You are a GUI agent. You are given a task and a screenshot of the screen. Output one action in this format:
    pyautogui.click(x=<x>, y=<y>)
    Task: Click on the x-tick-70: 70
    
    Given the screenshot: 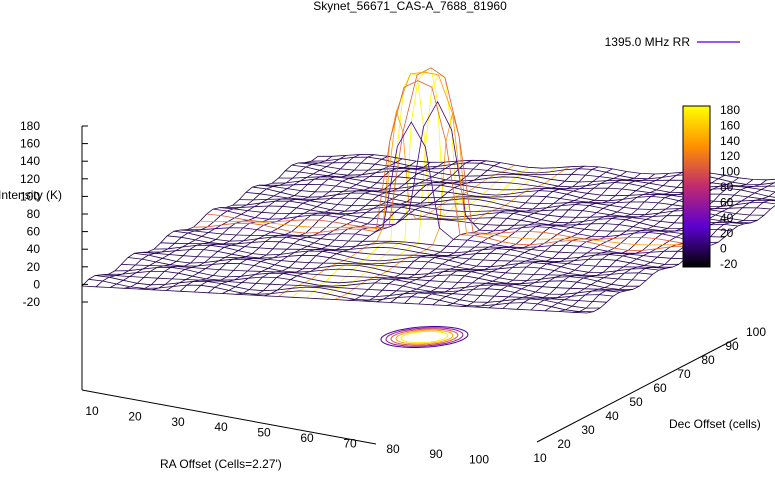 What is the action you would take?
    pyautogui.click(x=350, y=443)
    